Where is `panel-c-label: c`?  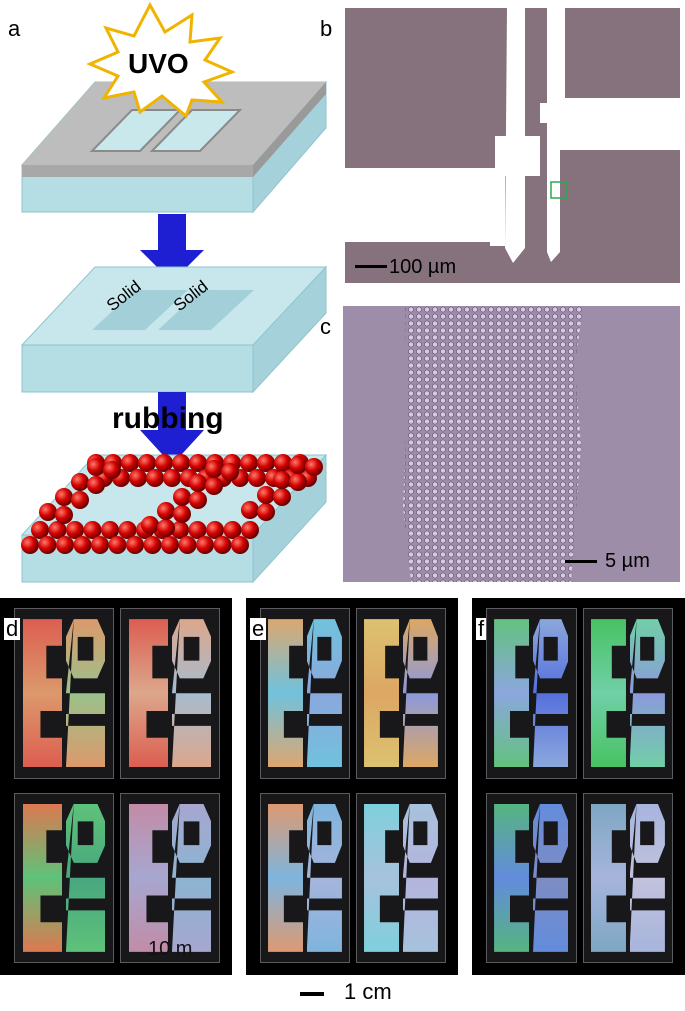
panel-c-label: c is located at coordinates (325, 326).